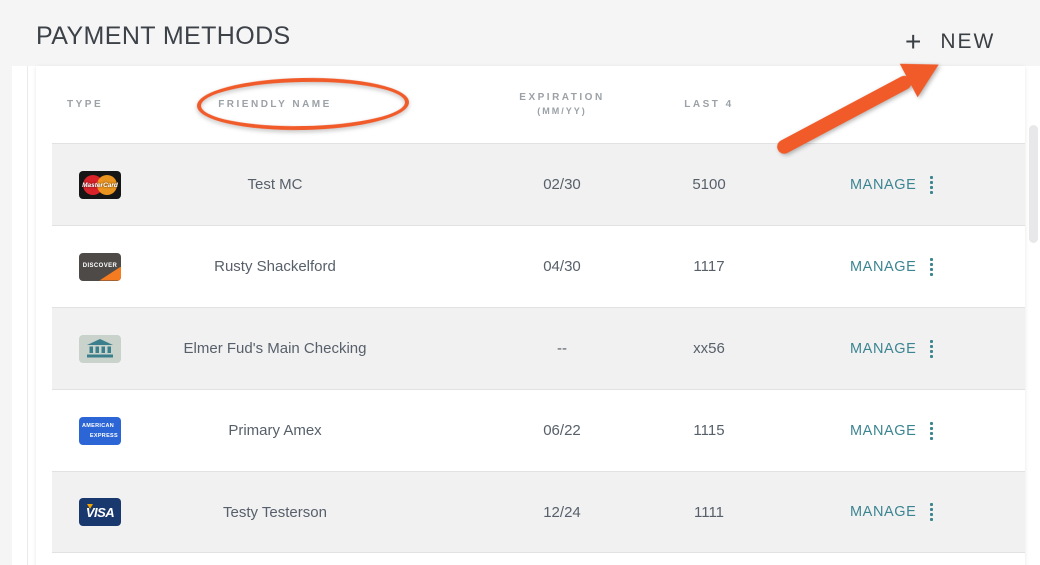  I want to click on vertical-scrollbar-thumb, so click(1033, 184).